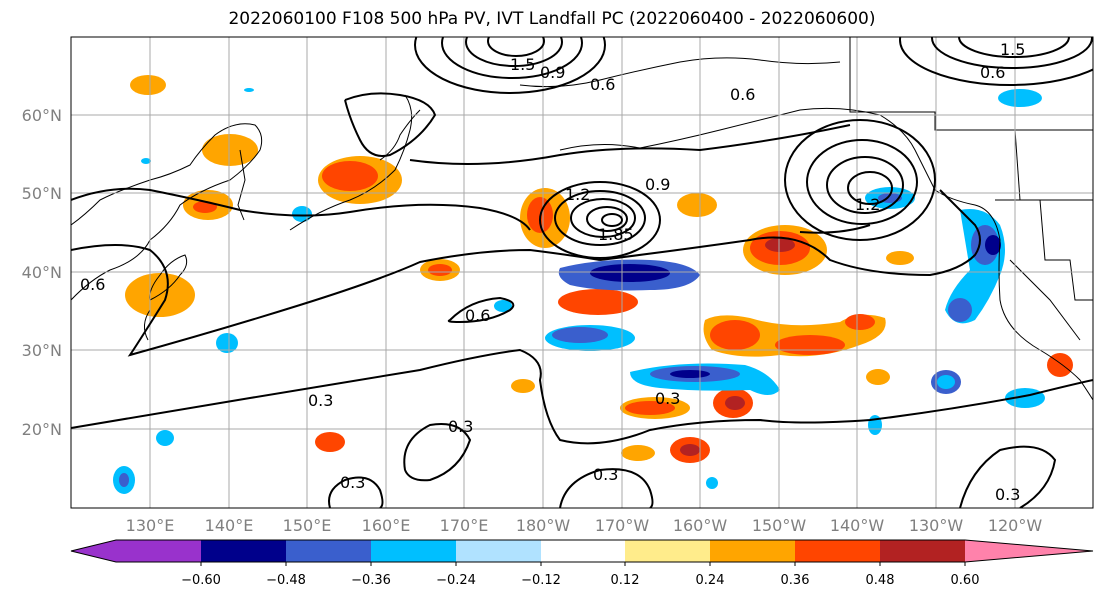  What do you see at coordinates (400, 135) in the screenshot?
I see `kamchatka-east` at bounding box center [400, 135].